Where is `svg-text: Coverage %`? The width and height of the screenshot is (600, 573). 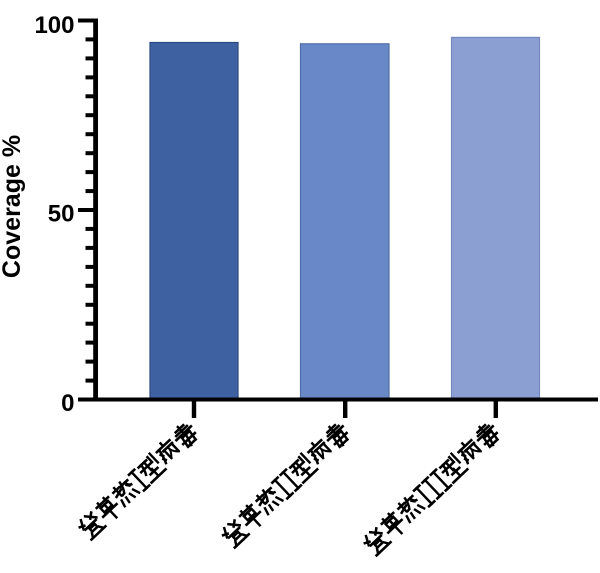 svg-text: Coverage % is located at coordinates (13, 206).